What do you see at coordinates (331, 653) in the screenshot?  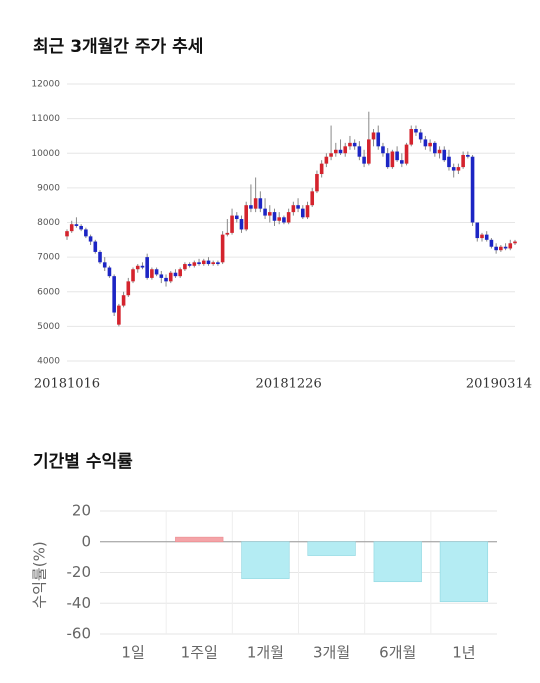 I see `x-tick-label: 3개월` at bounding box center [331, 653].